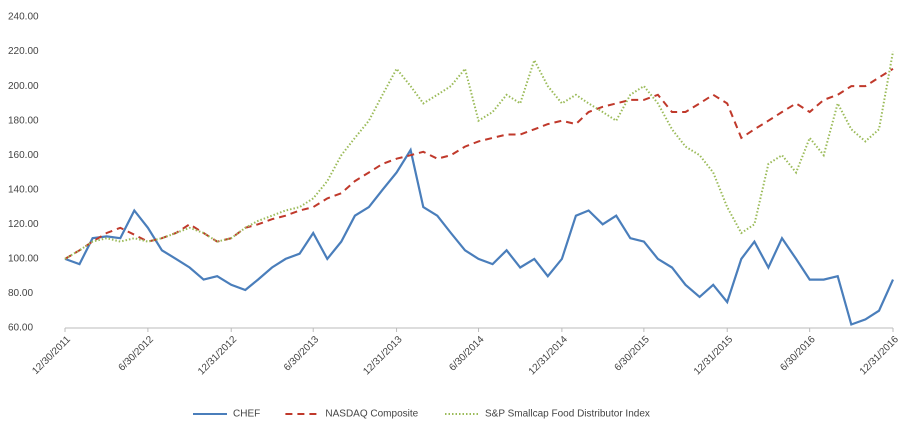  What do you see at coordinates (467, 354) in the screenshot?
I see `x-tick-label: 6/30/2014` at bounding box center [467, 354].